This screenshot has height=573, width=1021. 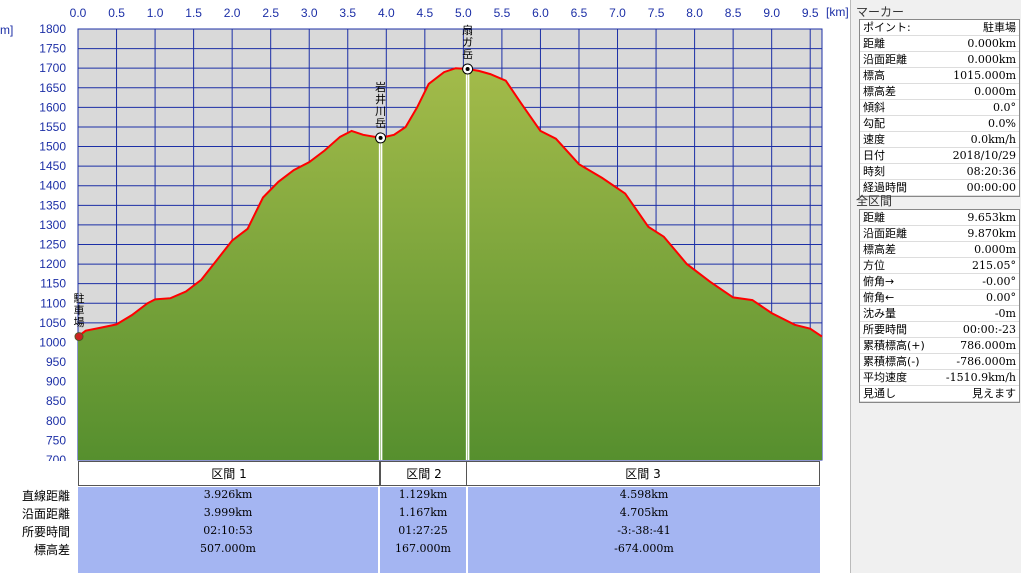 I want to click on total-info-value: -1510.9km/h, so click(x=980, y=377).